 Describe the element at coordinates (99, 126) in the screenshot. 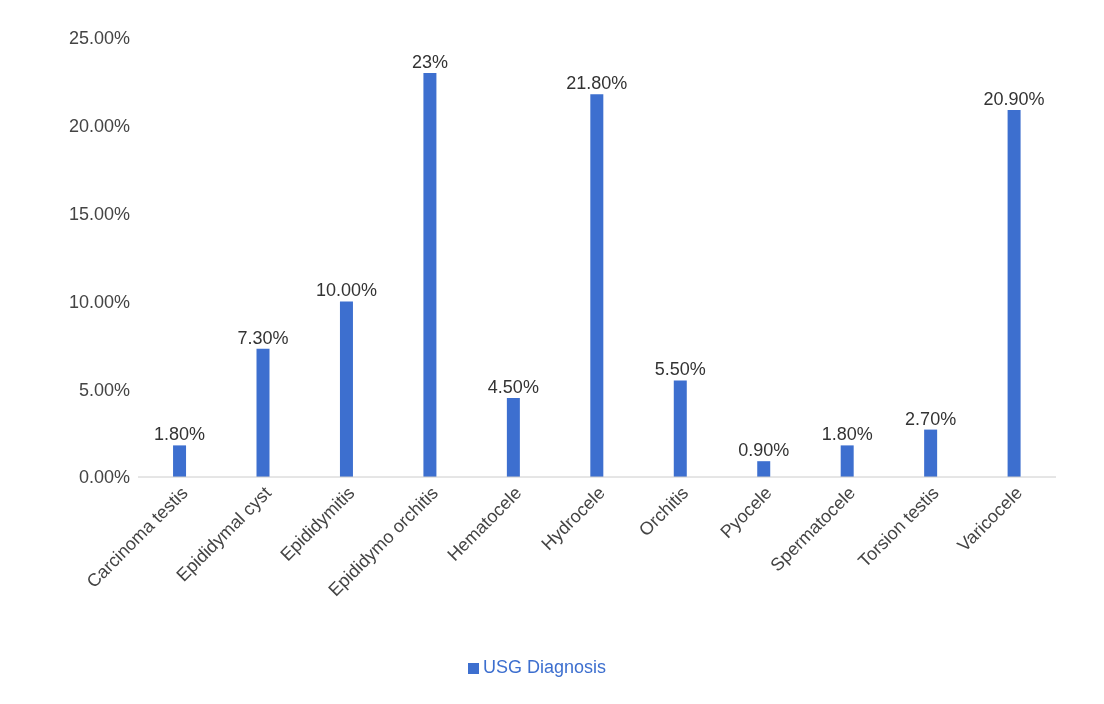

I see `y-tick-label: 20.00%` at that location.